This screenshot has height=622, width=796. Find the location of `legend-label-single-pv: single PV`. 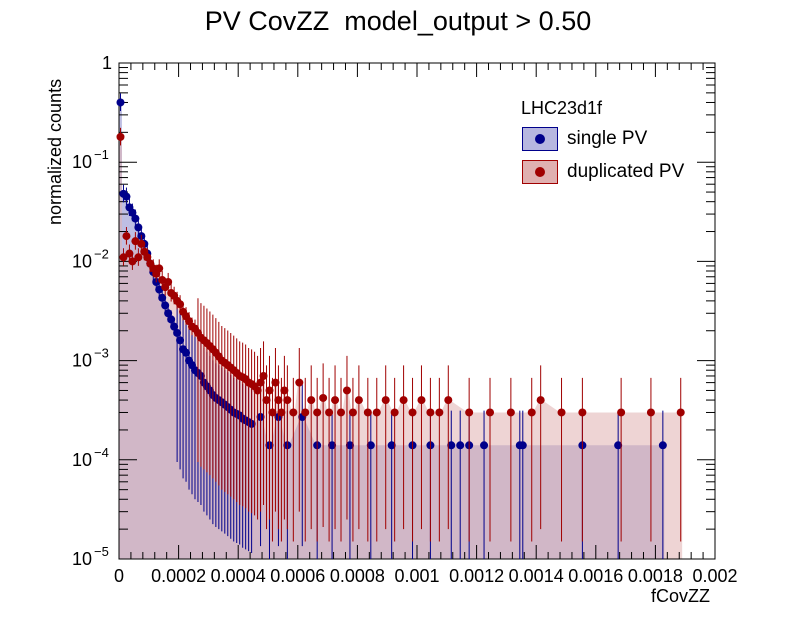

legend-label-single-pv: single PV is located at coordinates (607, 138).